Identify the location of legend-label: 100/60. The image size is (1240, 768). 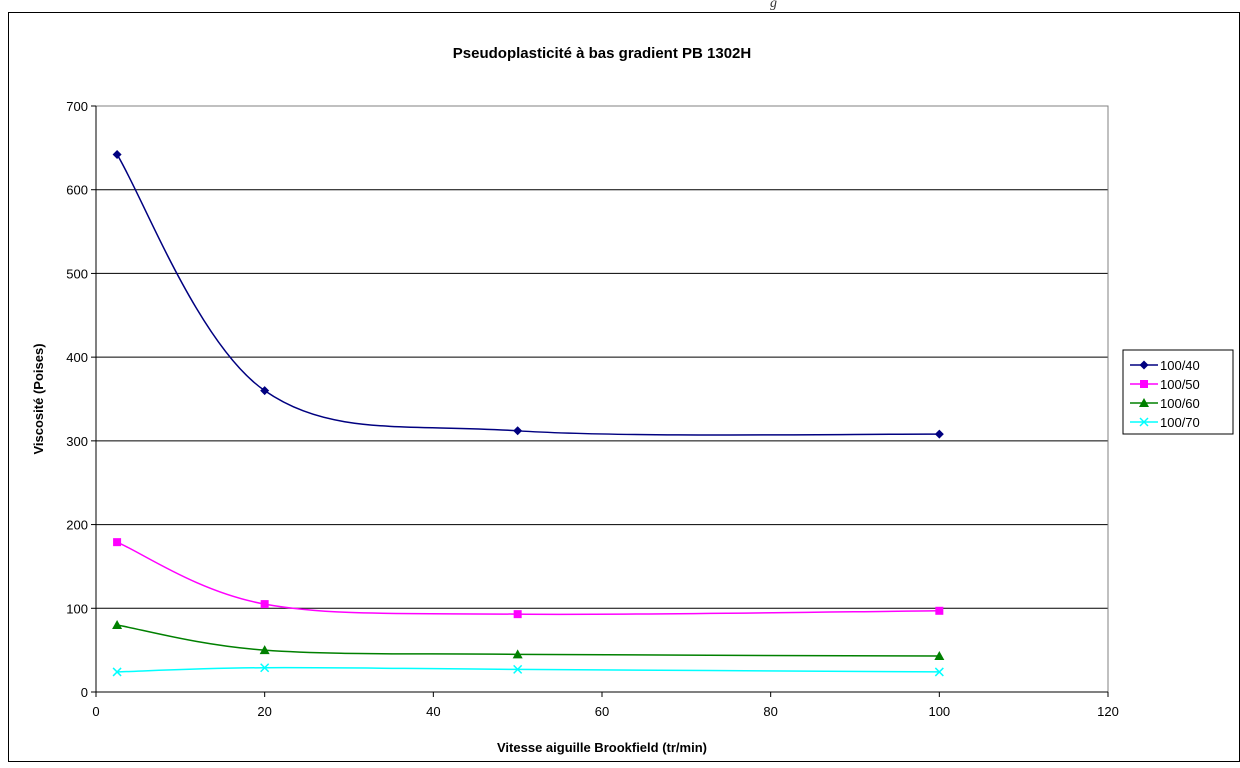
(1180, 403).